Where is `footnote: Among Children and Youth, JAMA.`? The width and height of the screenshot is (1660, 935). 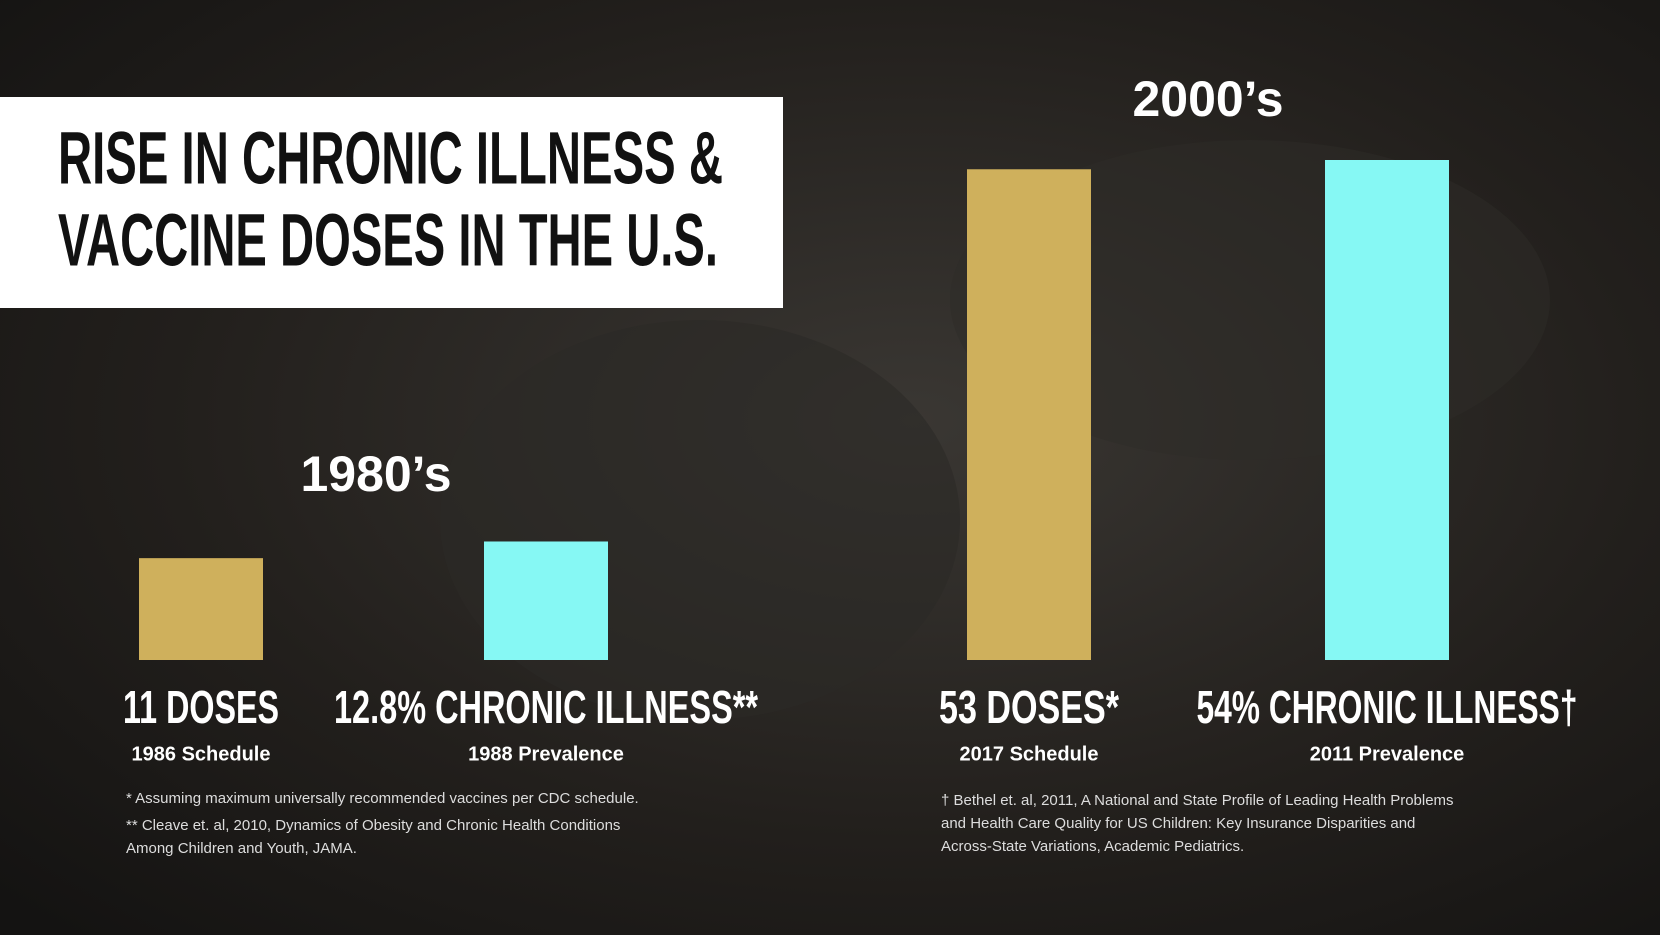
footnote: Among Children and Youth, JAMA. is located at coordinates (241, 848).